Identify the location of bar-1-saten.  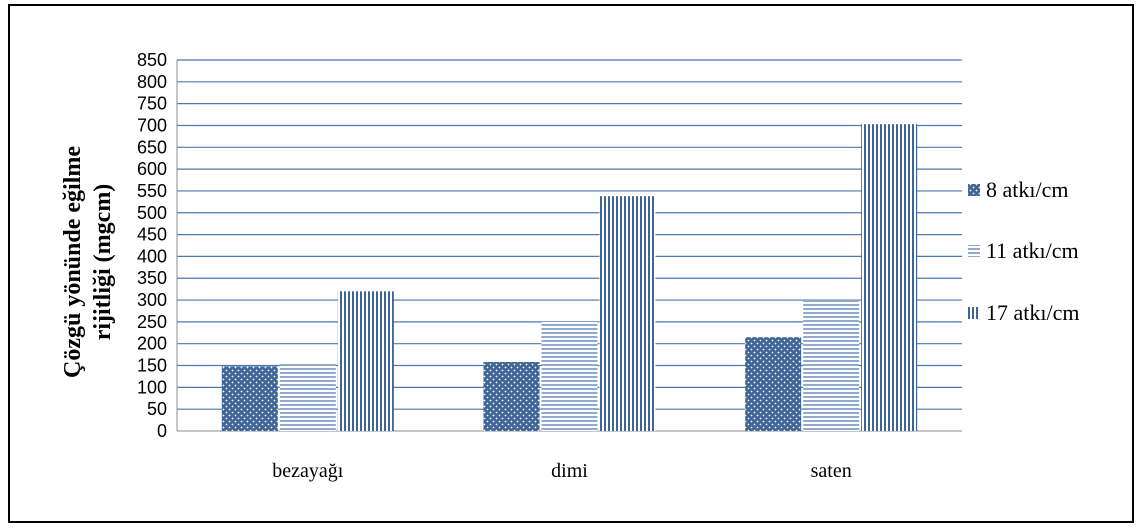
(773, 384).